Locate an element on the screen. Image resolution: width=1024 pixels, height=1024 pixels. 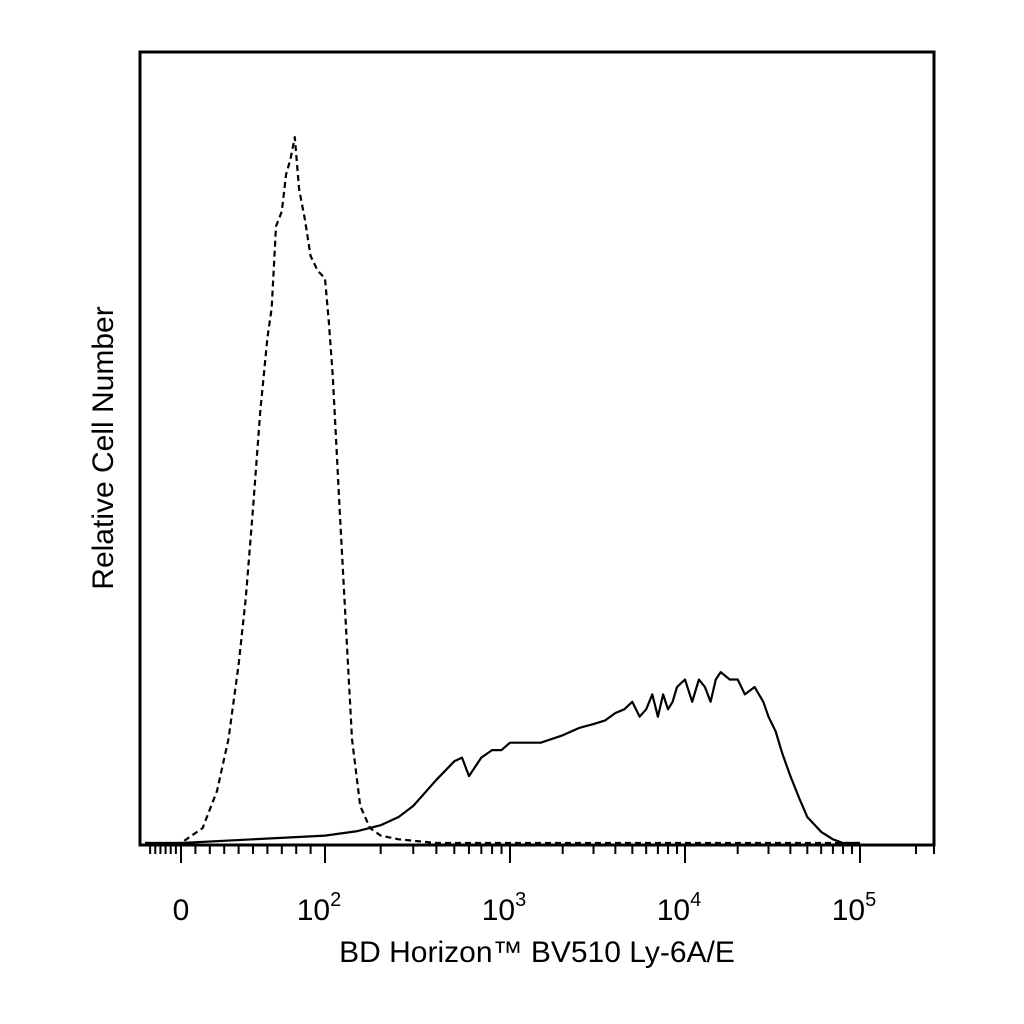
x-tick-labels: 0 10² 10³ 10⁴ 10⁵ is located at coordinates (525, 908).